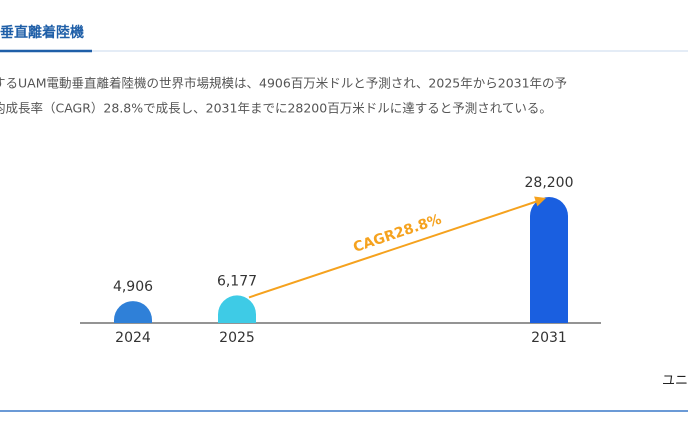  I want to click on cagr-label: CAGR28.8%, so click(397, 234).